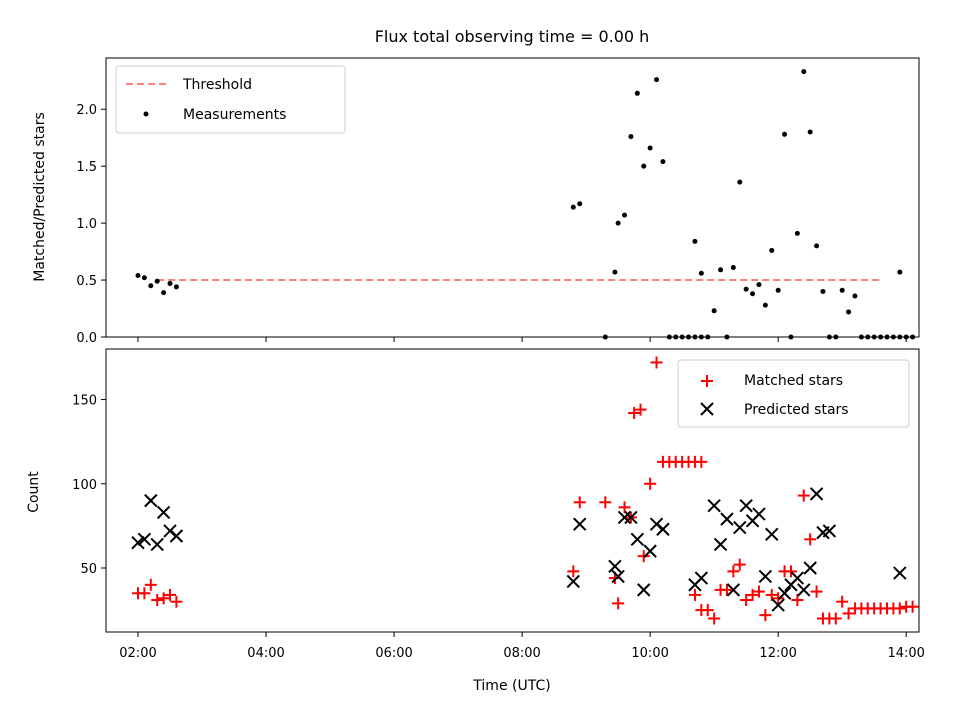  What do you see at coordinates (234, 115) in the screenshot?
I see `legend-measurement-label: Measurements` at bounding box center [234, 115].